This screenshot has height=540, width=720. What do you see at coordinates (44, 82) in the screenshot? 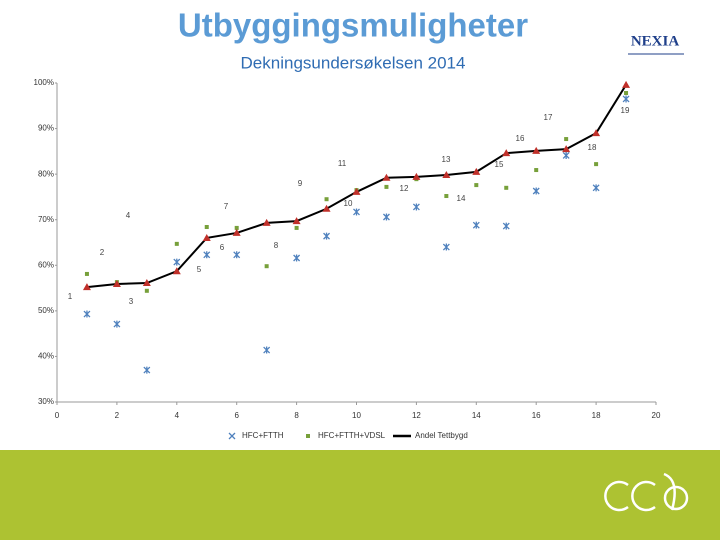
I see `y-tick-label: 100%` at bounding box center [44, 82].